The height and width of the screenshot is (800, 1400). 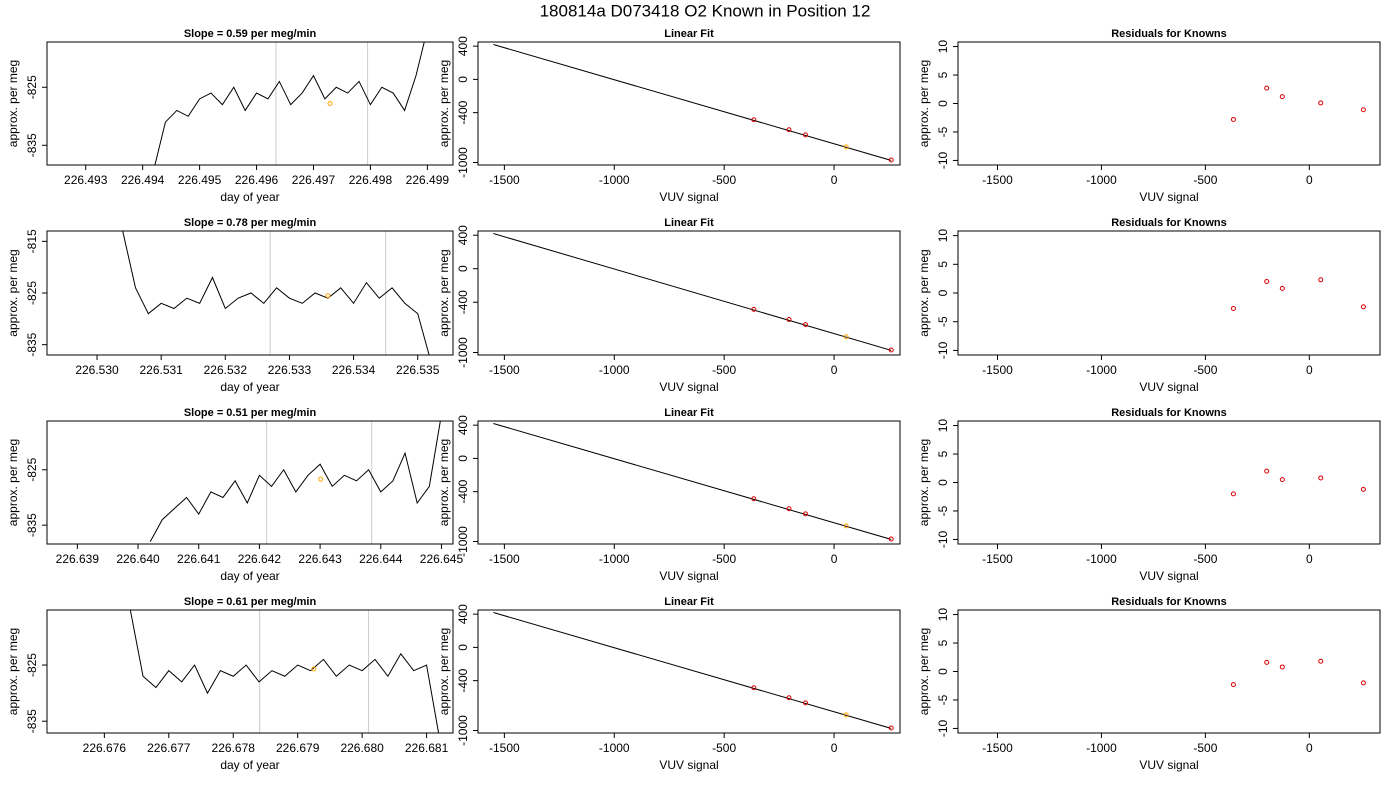 I want to click on panel-title: Slope = 0.51 per meg/min, so click(x=250, y=413).